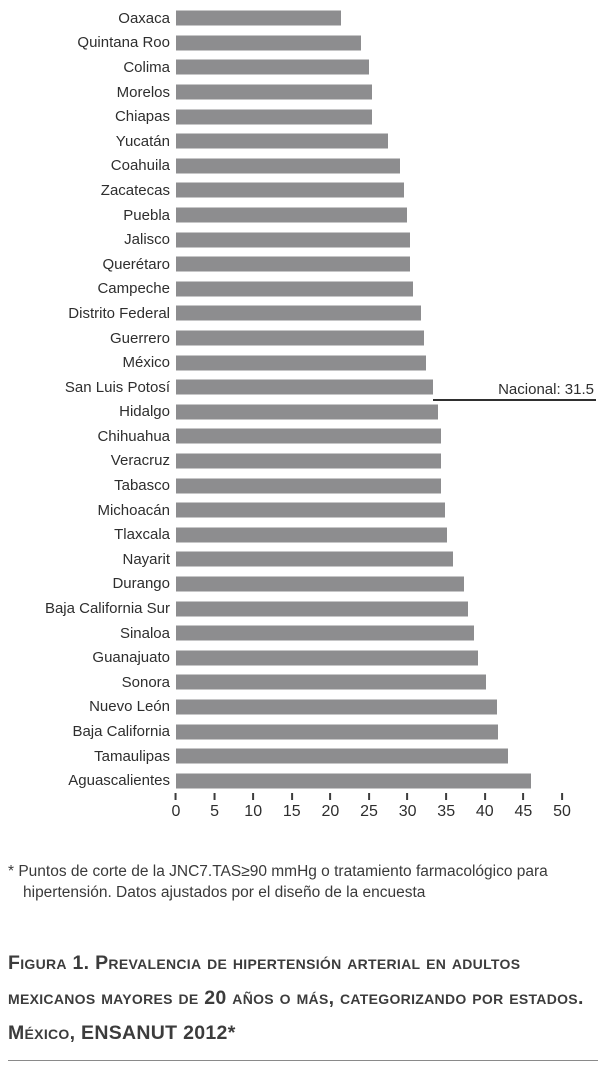 The image size is (606, 1067). Describe the element at coordinates (133, 510) in the screenshot. I see `bar-label: Michoacán` at that location.